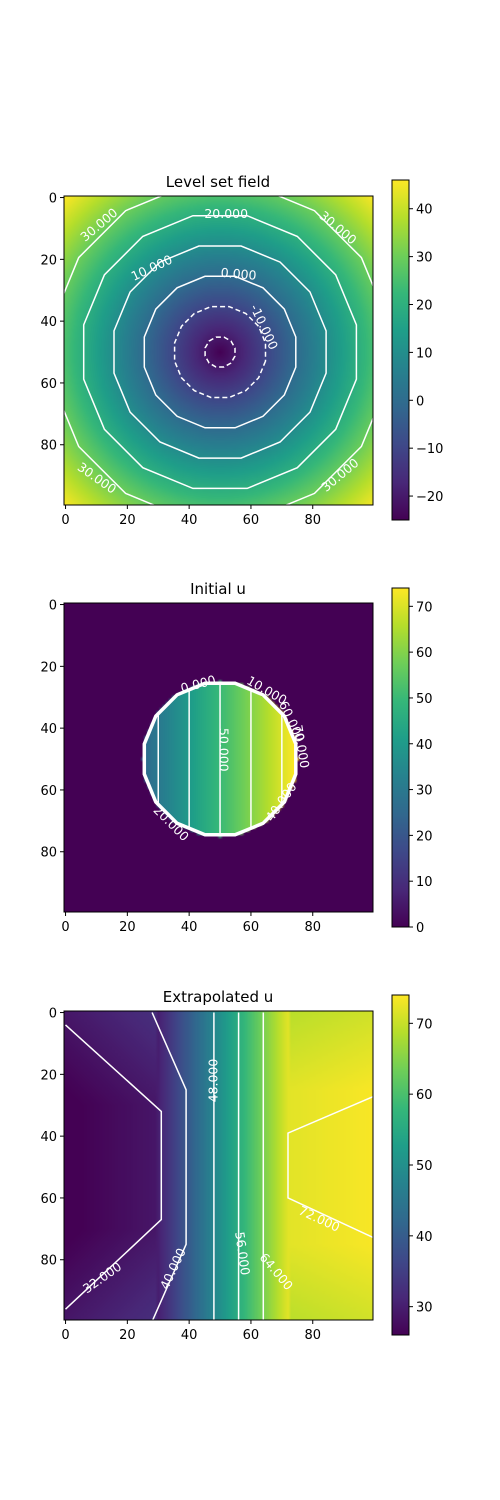 This screenshot has width=500, height=1500. I want to click on contour-label: 20.000, so click(226, 213).